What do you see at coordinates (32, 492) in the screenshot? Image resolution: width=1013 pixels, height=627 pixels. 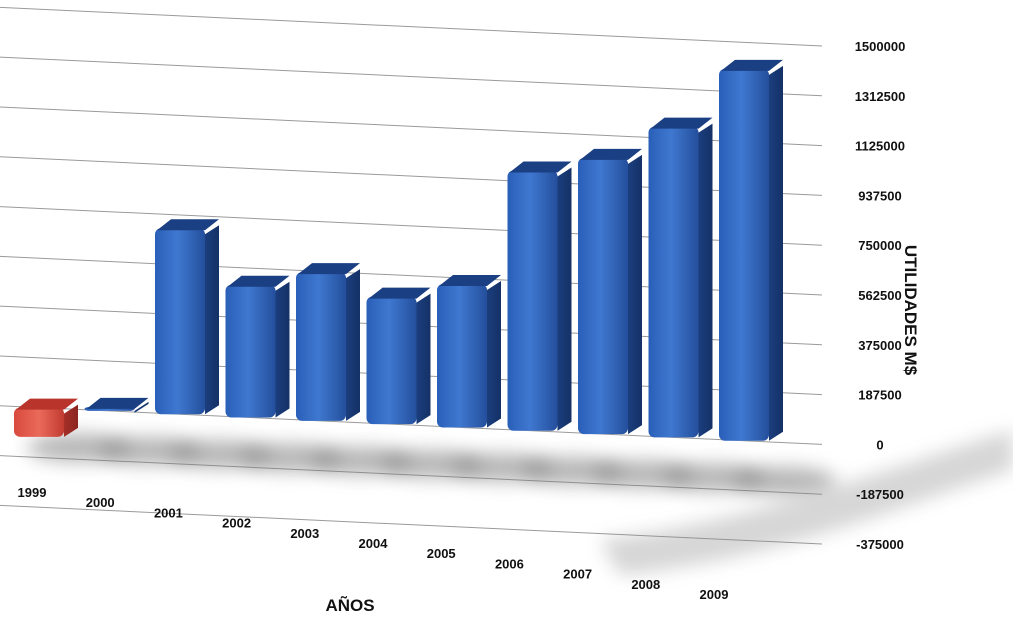 I see `x-tick-label: 1999` at bounding box center [32, 492].